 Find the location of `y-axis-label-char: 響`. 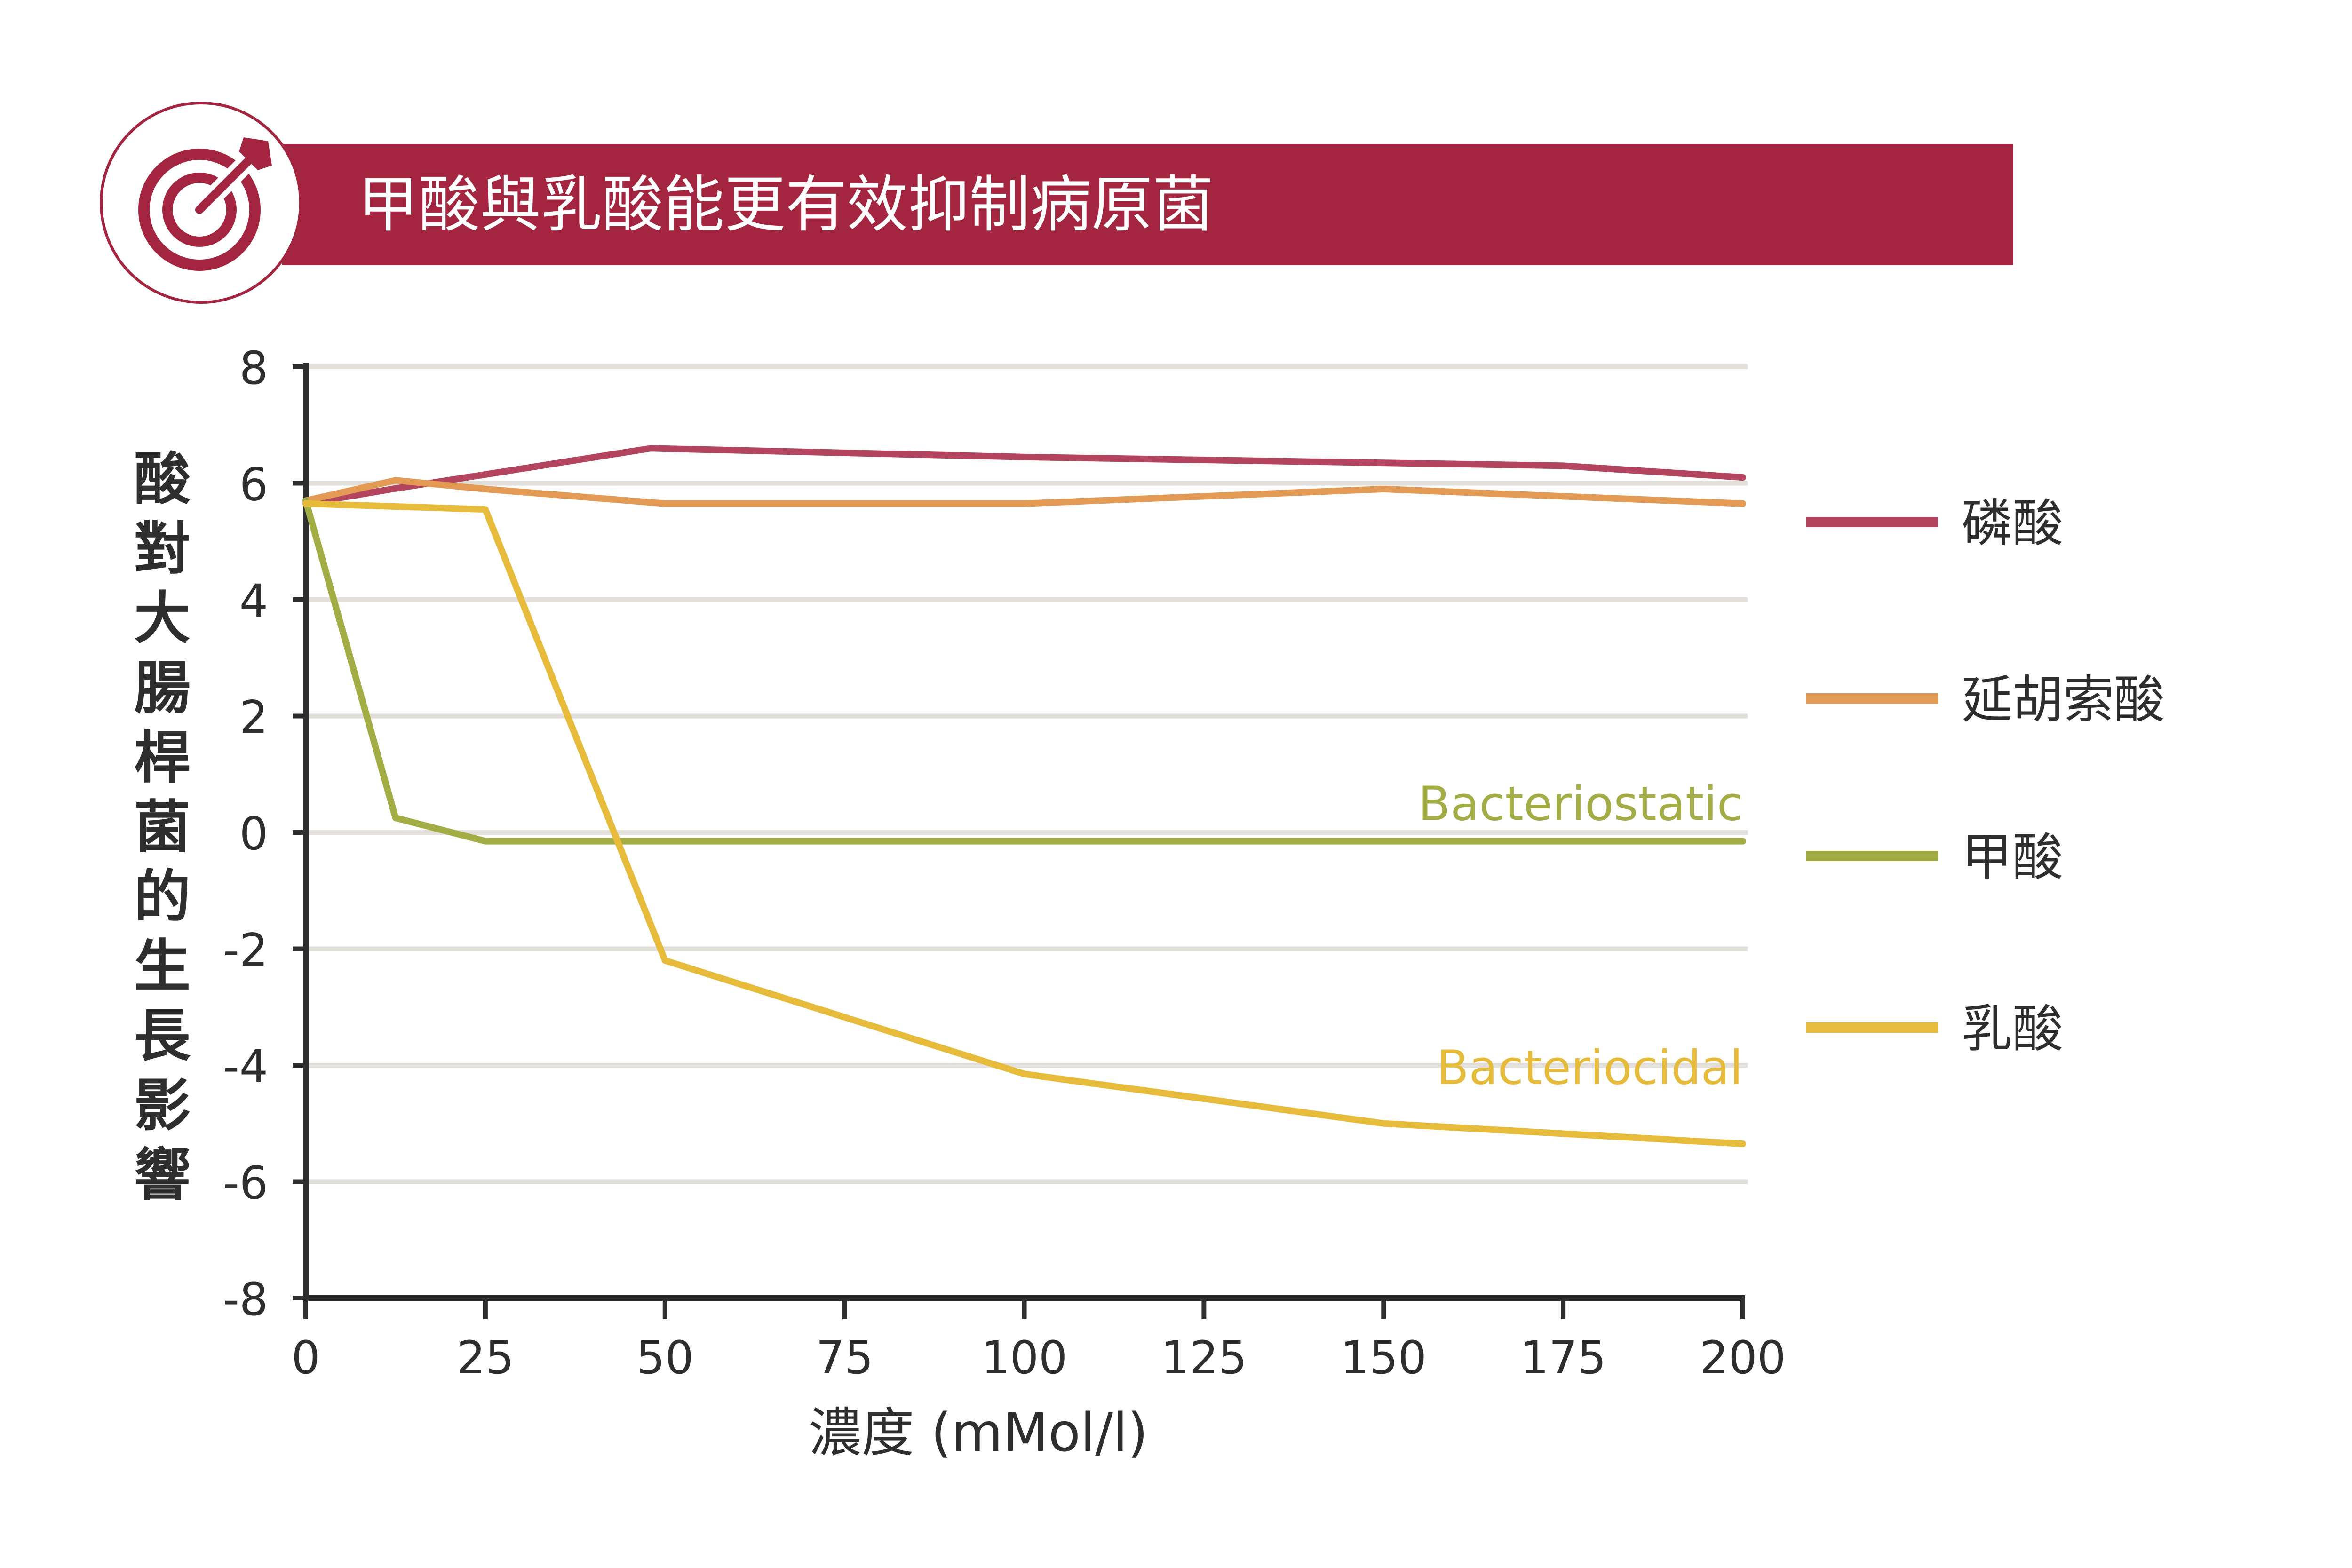

y-axis-label-char: 響 is located at coordinates (162, 1175).